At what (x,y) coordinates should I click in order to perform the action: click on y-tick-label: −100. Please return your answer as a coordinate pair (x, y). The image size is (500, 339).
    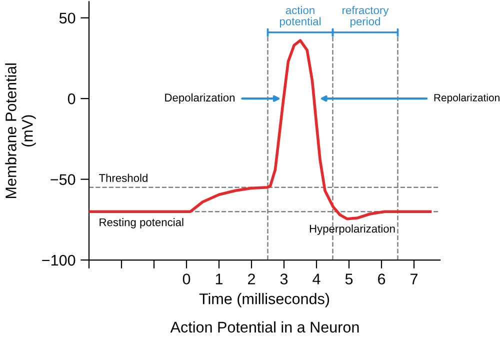
    Looking at the image, I should click on (59, 260).